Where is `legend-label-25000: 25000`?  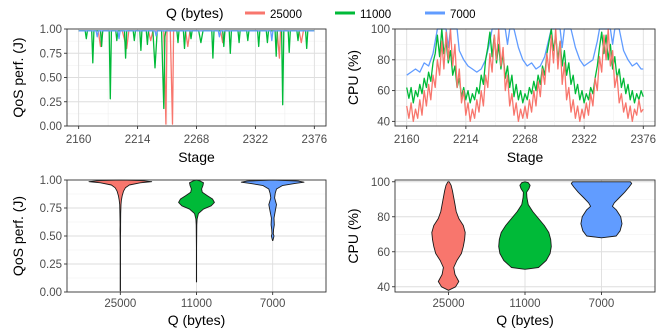
legend-label-25000: 25000 is located at coordinates (286, 15).